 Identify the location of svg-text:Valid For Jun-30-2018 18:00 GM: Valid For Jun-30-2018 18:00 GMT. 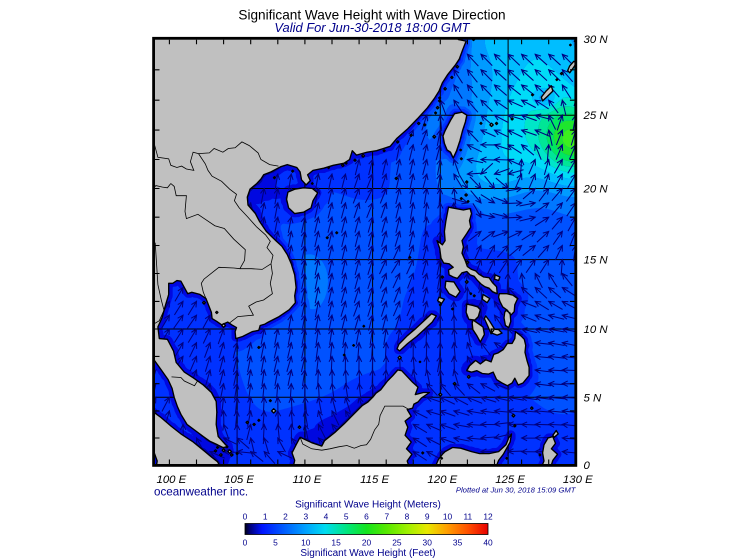
(372, 27).